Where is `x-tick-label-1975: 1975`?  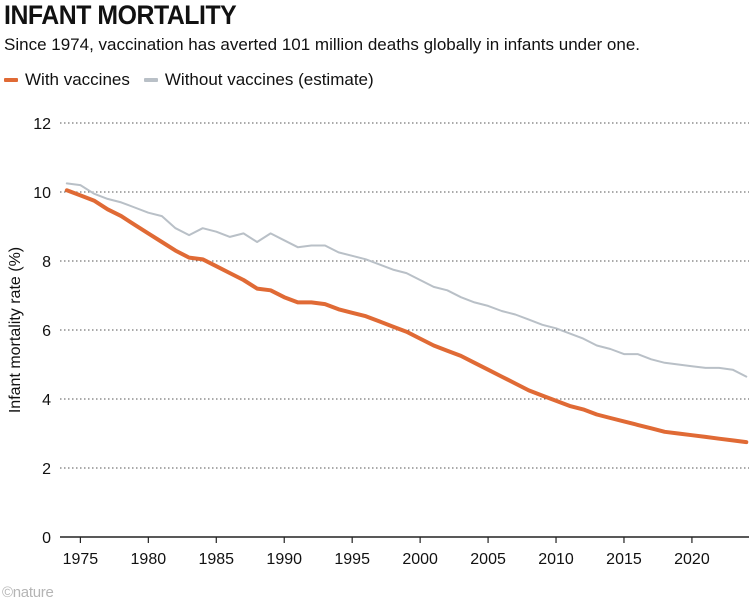 x-tick-label-1975: 1975 is located at coordinates (81, 559).